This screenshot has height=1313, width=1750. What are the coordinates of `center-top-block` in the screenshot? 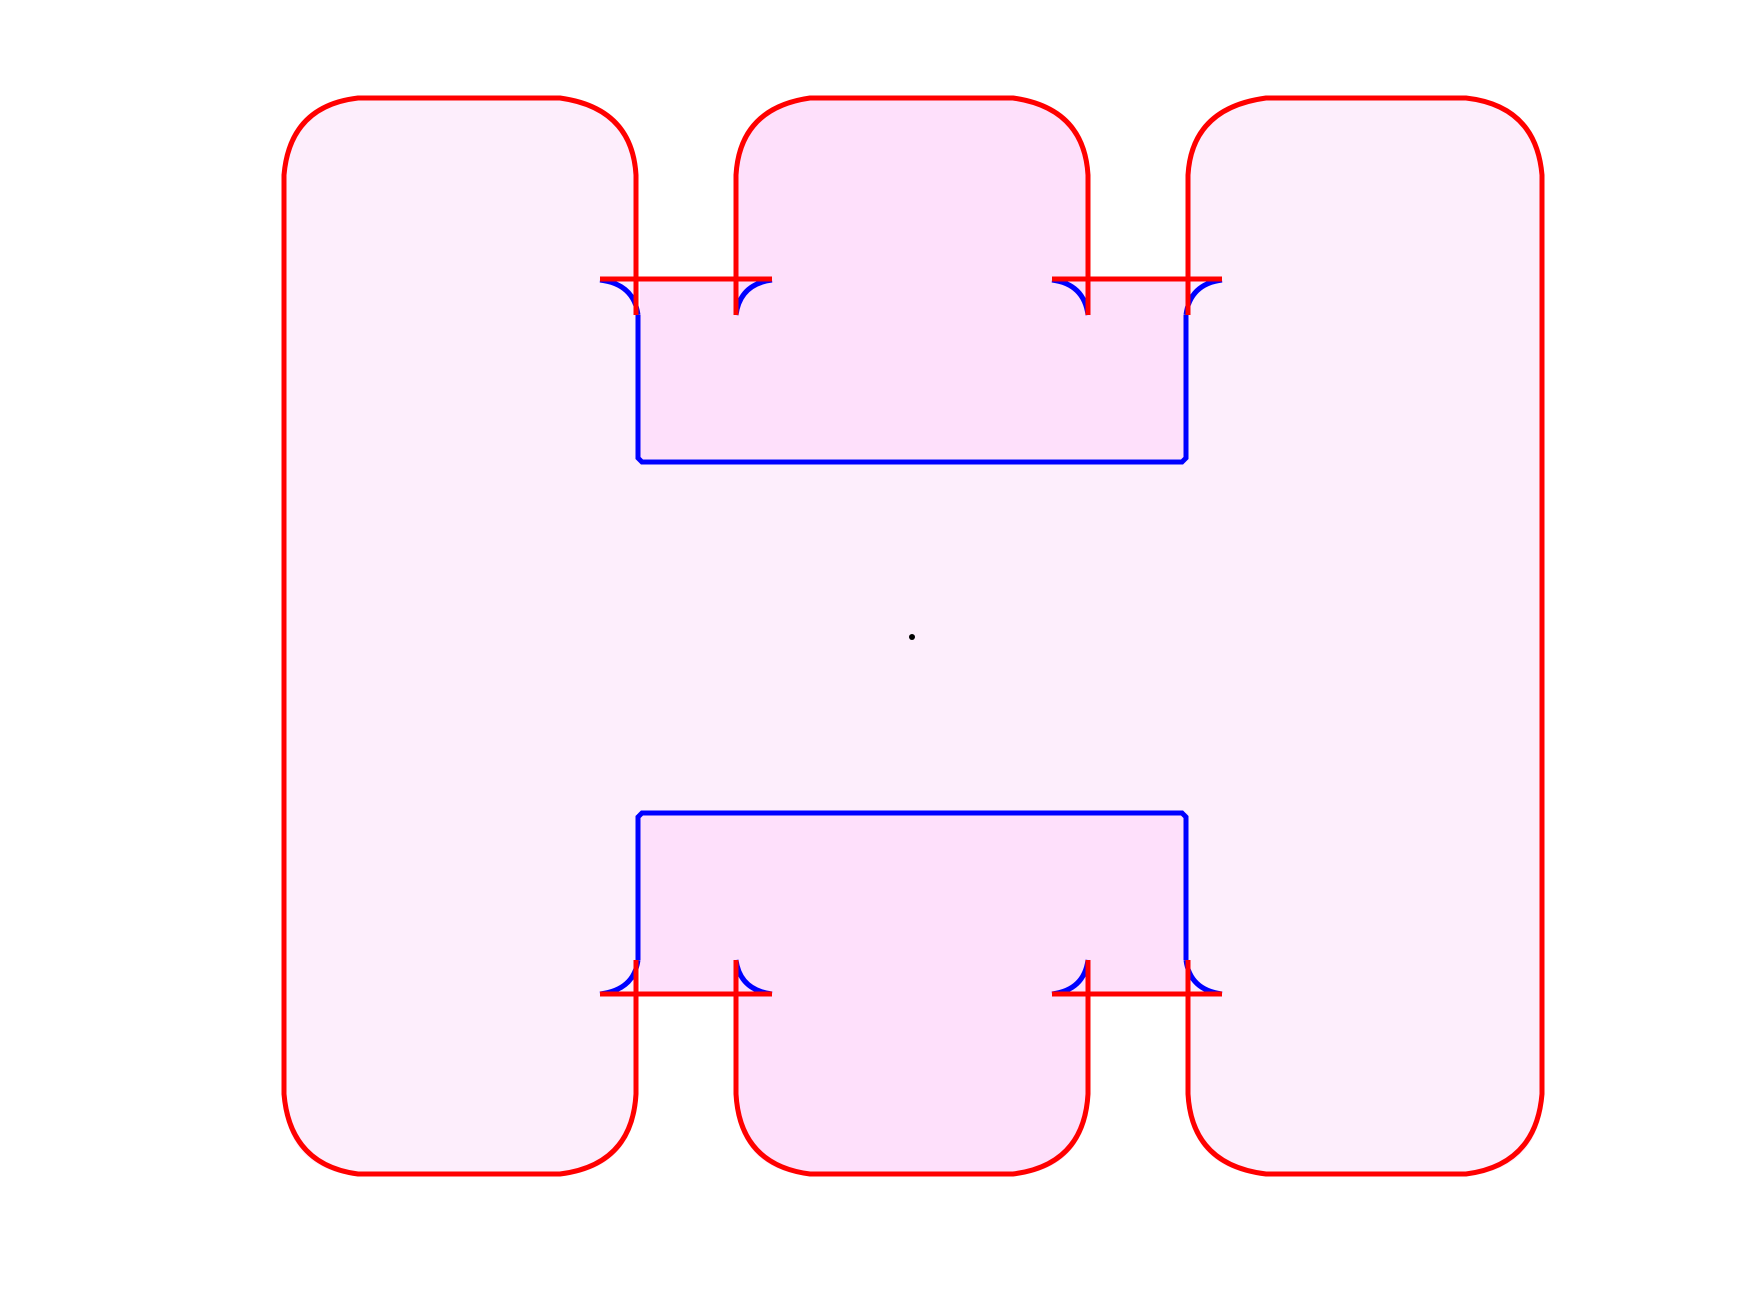 It's located at (912, 205).